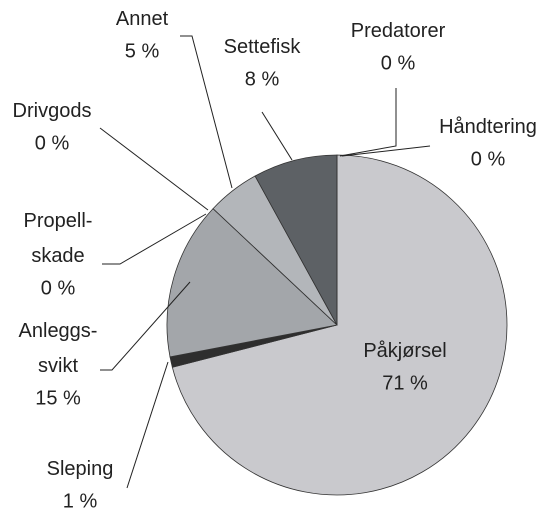 Image resolution: width=543 pixels, height=511 pixels. I want to click on label-line: svikt, so click(58, 366).